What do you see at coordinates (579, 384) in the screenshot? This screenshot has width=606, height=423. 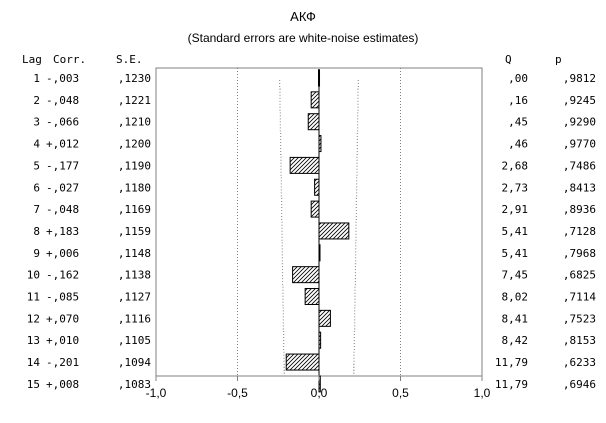 I see `p-value: ,6946` at bounding box center [579, 384].